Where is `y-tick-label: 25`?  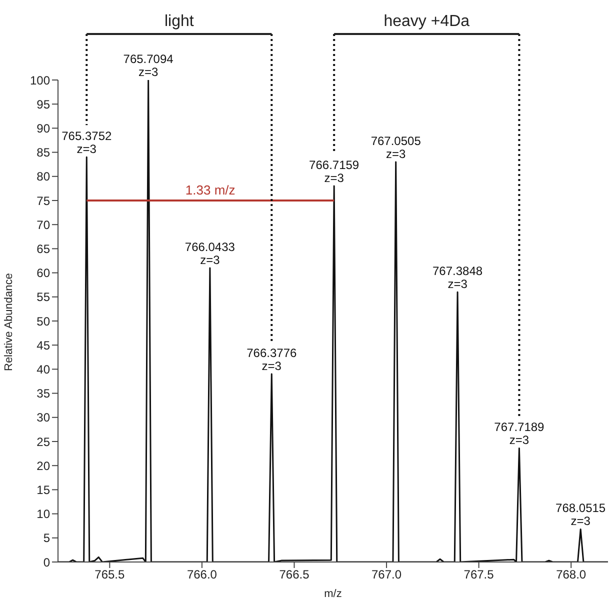
y-tick-label: 25 is located at coordinates (43, 441).